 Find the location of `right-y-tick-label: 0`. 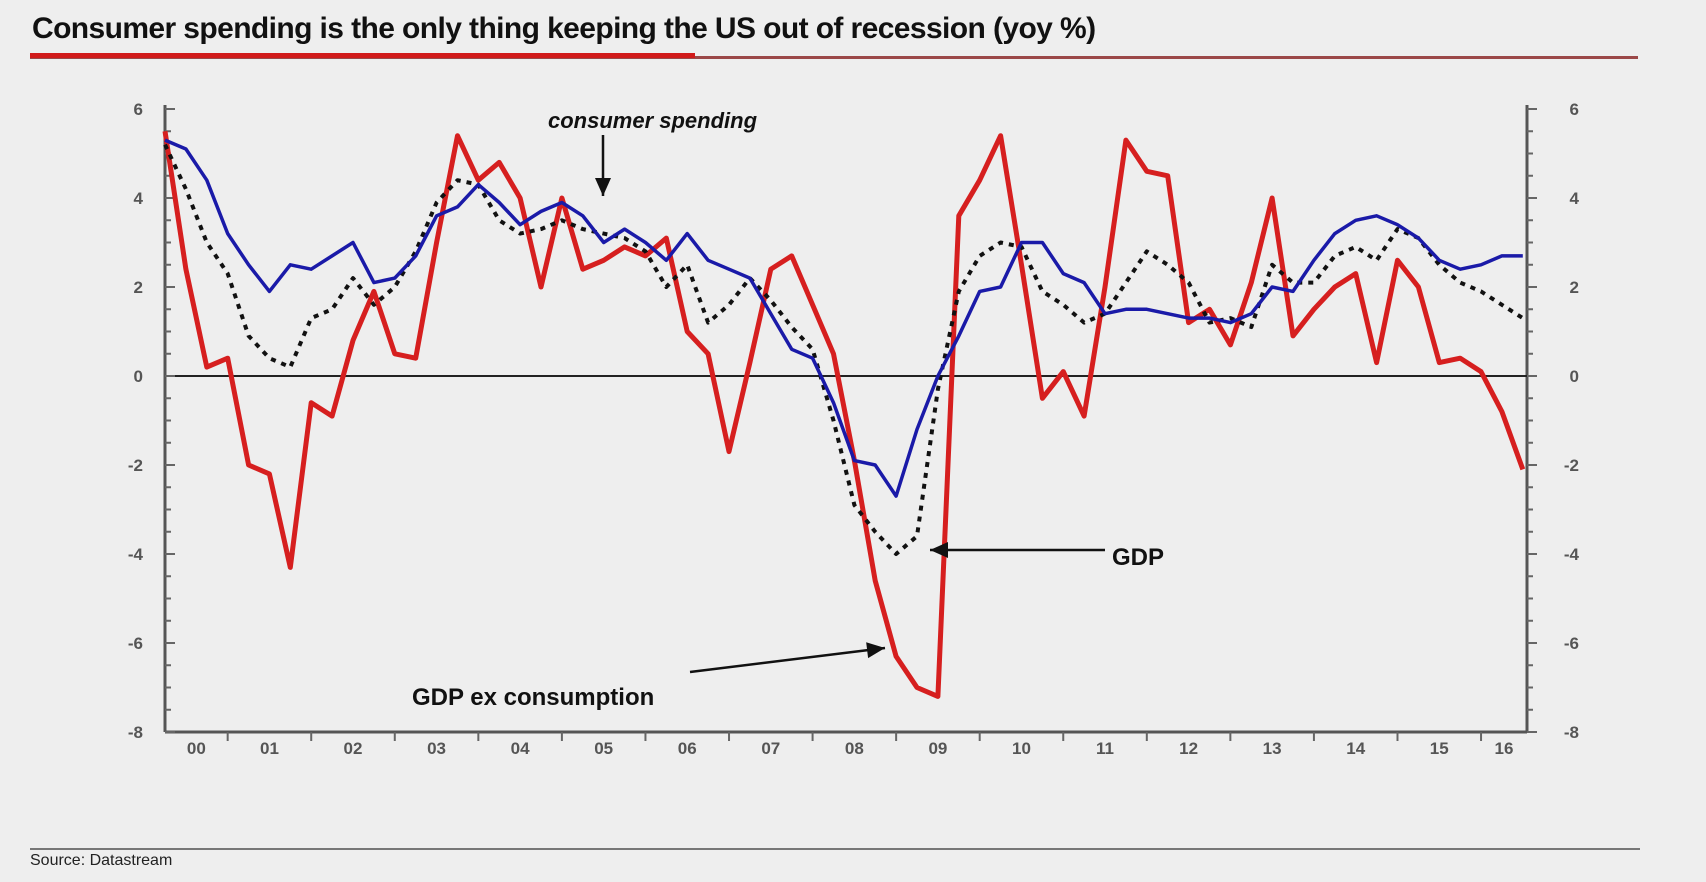

right-y-tick-label: 0 is located at coordinates (1574, 376).